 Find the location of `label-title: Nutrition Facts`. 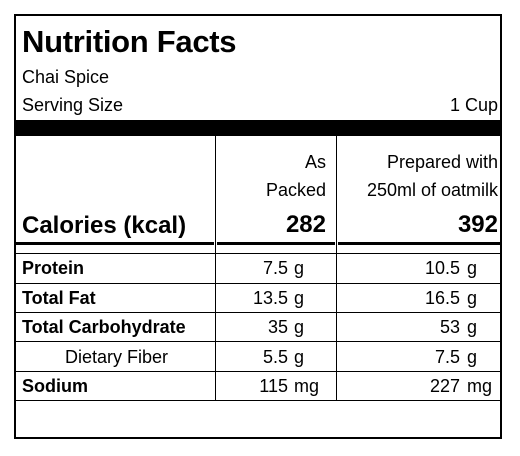

label-title: Nutrition Facts is located at coordinates (129, 41).